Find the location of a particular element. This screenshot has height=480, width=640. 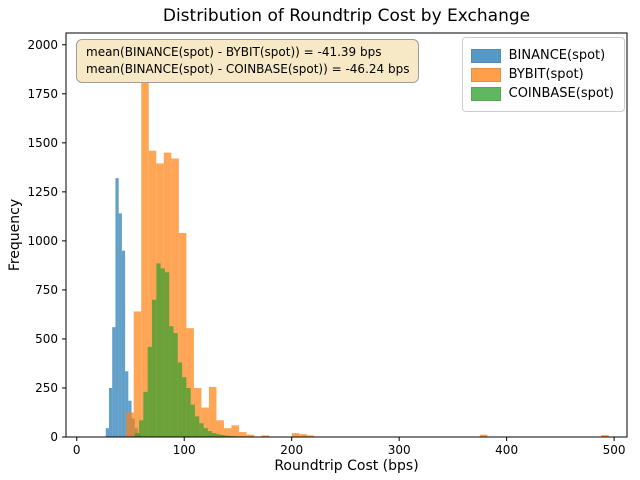

y-tick-label: 500 is located at coordinates (46, 339).